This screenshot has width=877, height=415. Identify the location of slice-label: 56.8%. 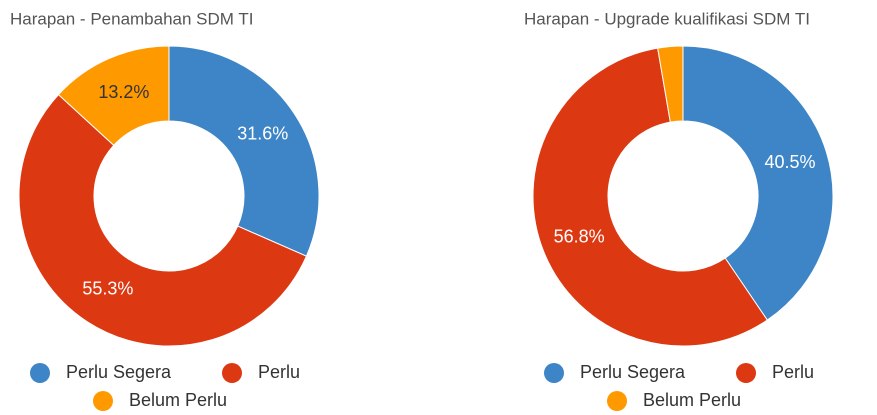
(579, 237).